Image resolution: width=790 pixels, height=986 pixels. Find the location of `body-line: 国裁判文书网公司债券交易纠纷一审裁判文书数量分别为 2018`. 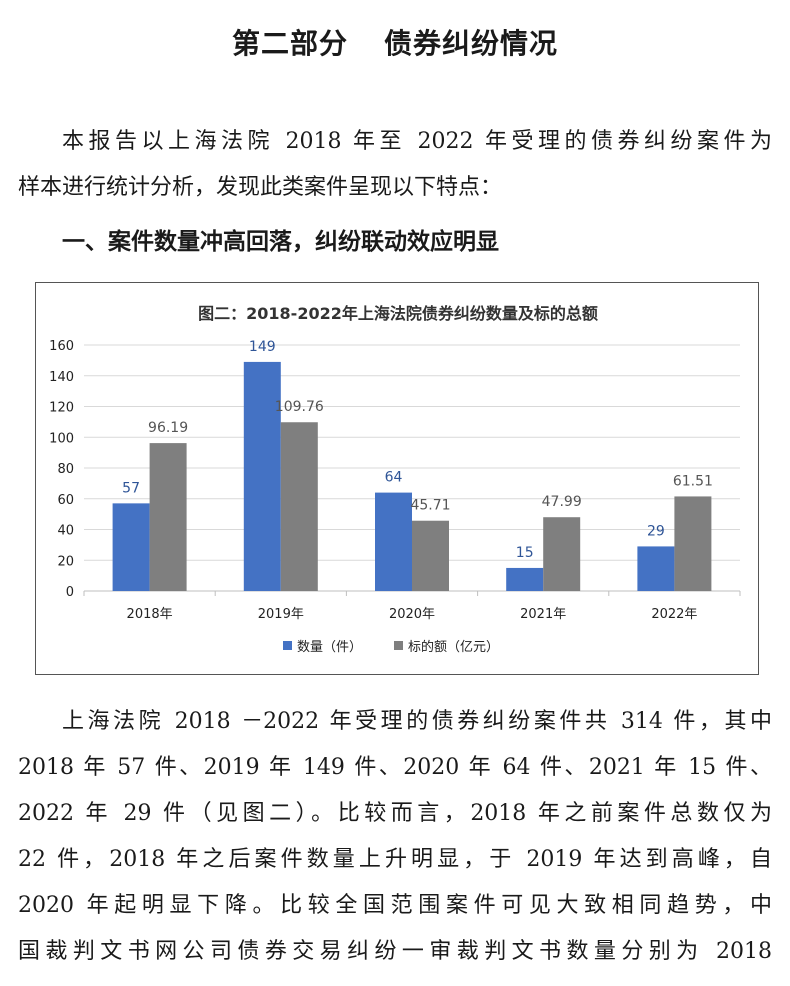

body-line: 国裁判文书网公司债券交易纠纷一审裁判文书数量分别为 2018 is located at coordinates (395, 951).